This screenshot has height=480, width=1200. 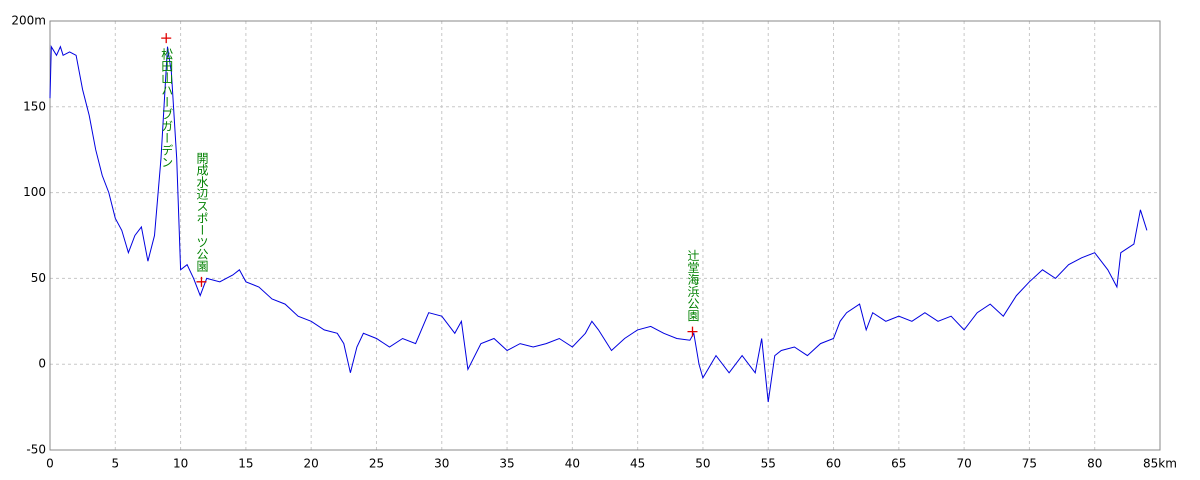 What do you see at coordinates (38, 278) in the screenshot?
I see `y-tick-label: 50` at bounding box center [38, 278].